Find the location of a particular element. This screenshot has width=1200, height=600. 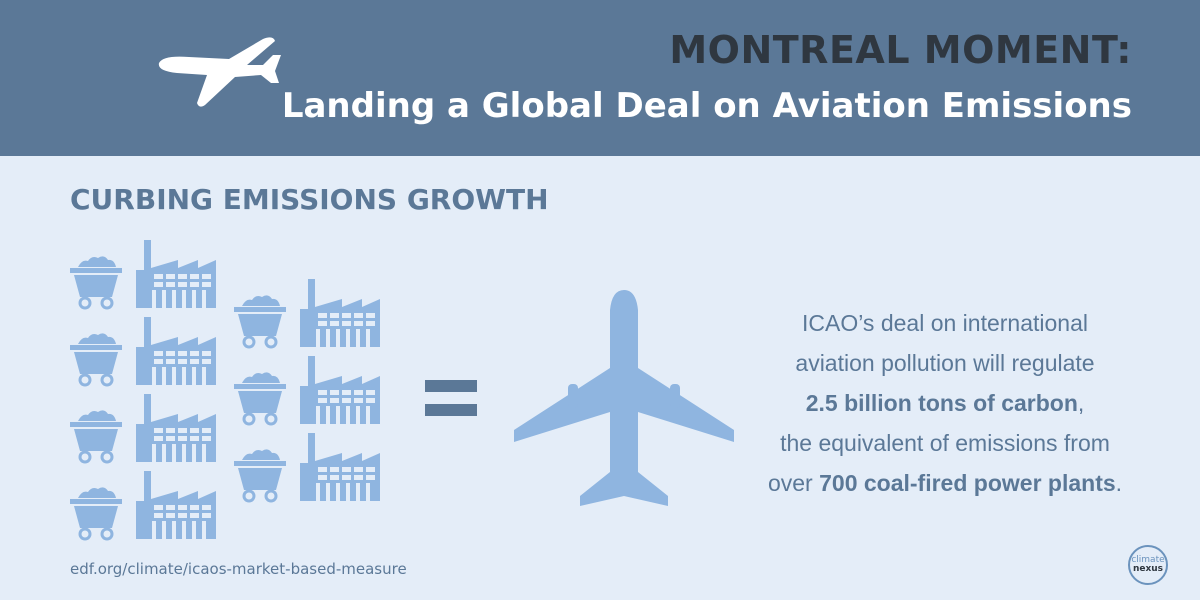

text: over is located at coordinates (793, 483).